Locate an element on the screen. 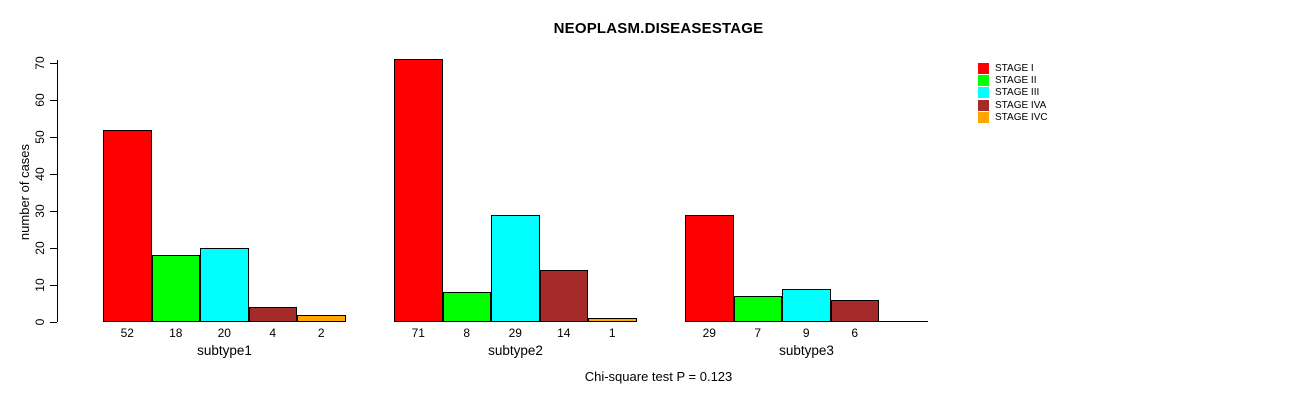 The image size is (1290, 400). legend-label: STAGE III is located at coordinates (1017, 93).